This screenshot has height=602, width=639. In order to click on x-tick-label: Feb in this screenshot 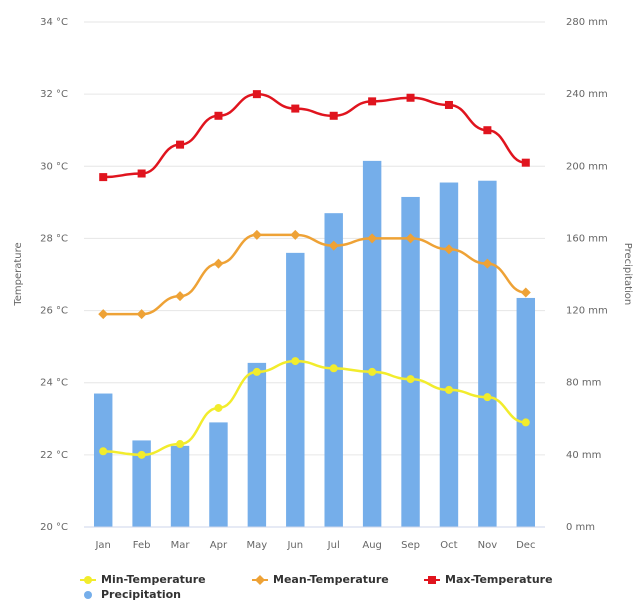, I will do `click(142, 545)`.